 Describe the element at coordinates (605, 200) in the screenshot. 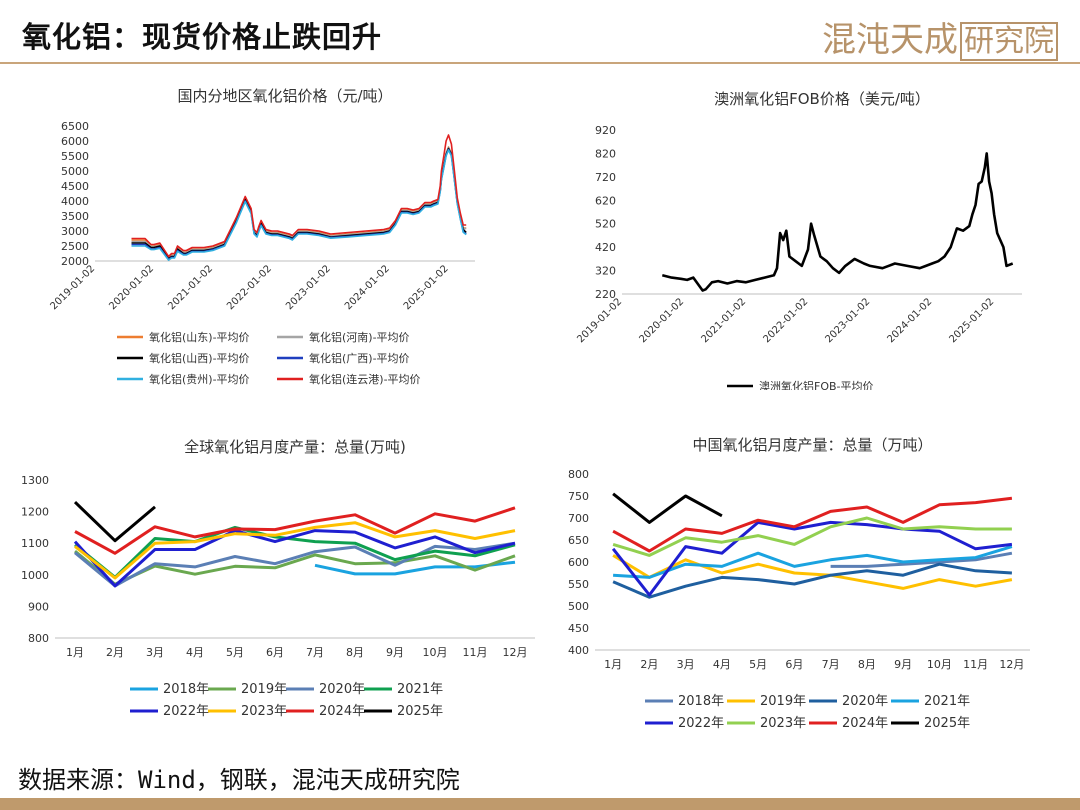

I see `y-tick-label: 620` at that location.